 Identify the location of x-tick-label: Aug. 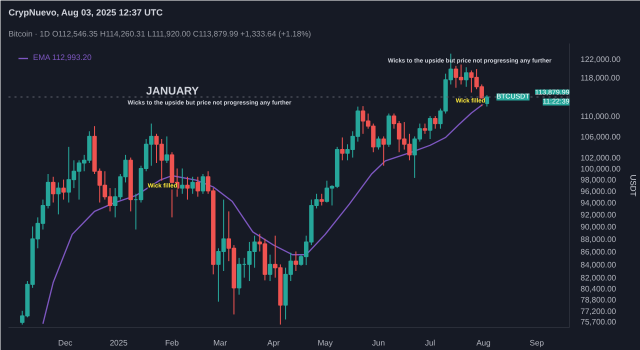
(483, 343).